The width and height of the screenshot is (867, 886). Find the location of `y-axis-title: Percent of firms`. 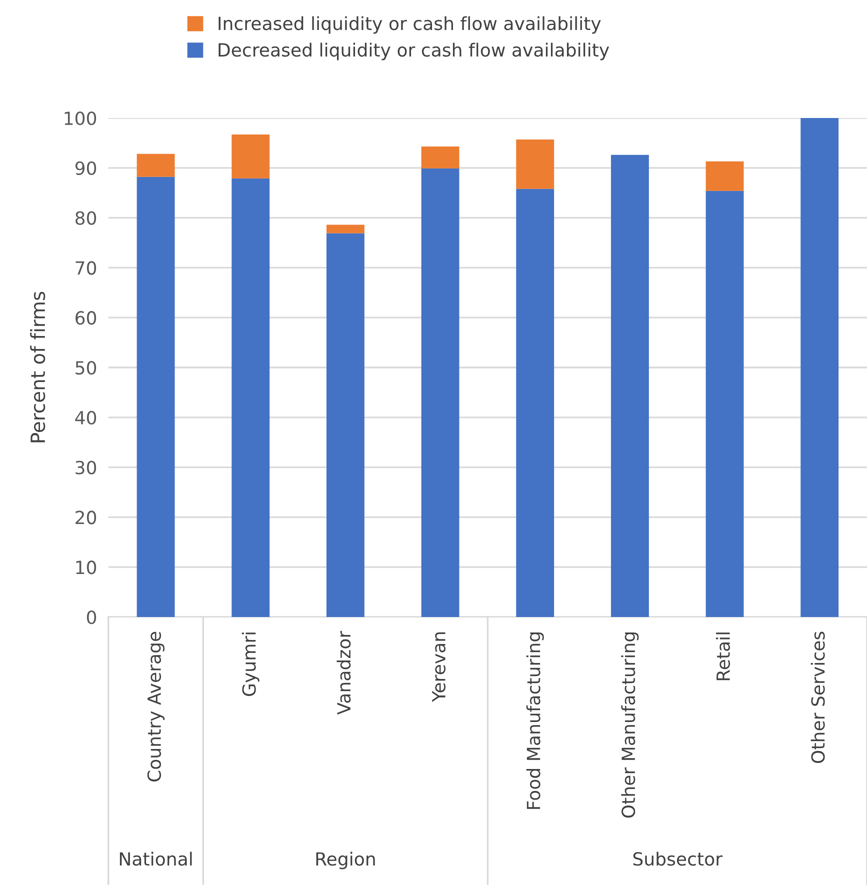

y-axis-title: Percent of firms is located at coordinates (38, 367).